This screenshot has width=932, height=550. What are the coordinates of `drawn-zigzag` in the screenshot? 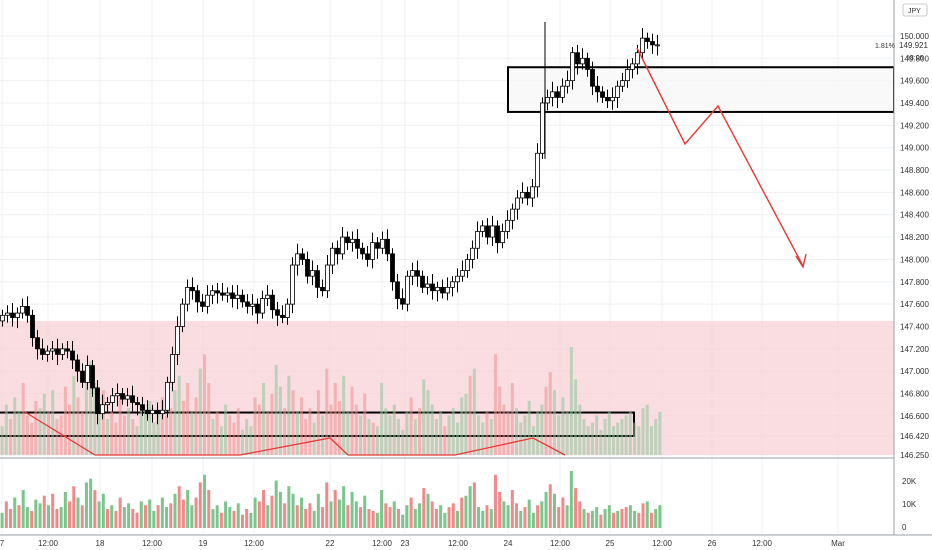 It's located at (295, 433).